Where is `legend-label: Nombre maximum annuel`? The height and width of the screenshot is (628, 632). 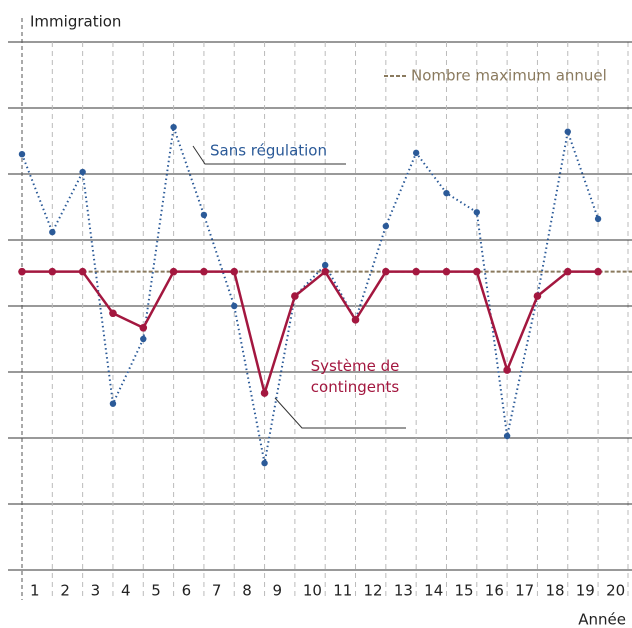
legend-label: Nombre maximum annuel is located at coordinates (509, 76).